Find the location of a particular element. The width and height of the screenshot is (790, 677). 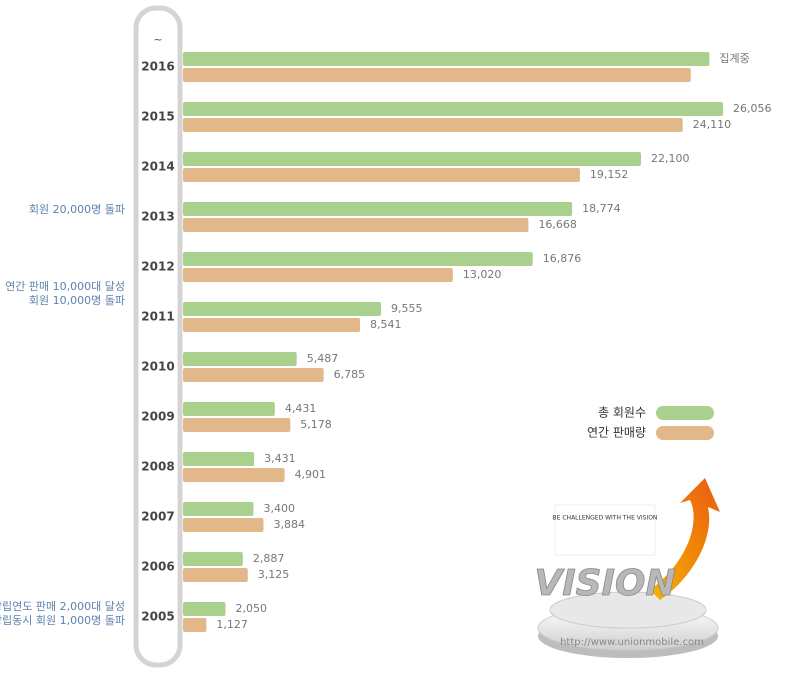

value-label: 24,110 is located at coordinates (712, 124).